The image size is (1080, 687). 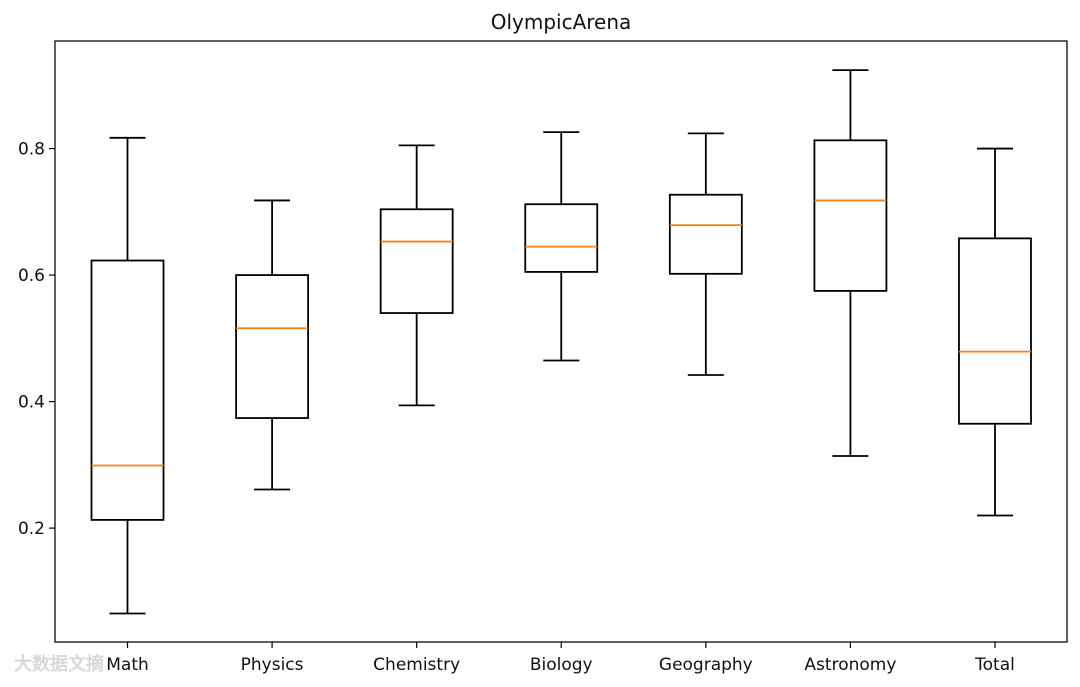 I want to click on chart-title: OlympicArena, so click(x=561, y=22).